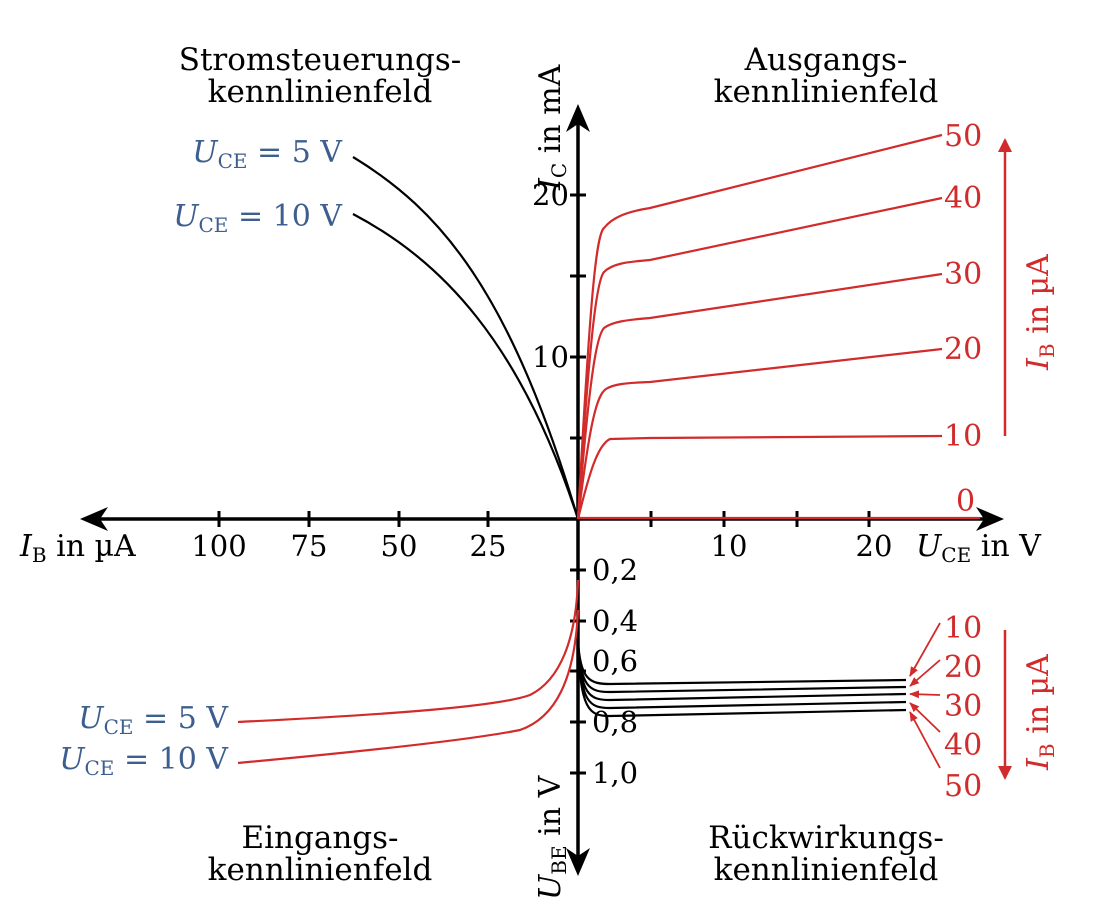 Image resolution: width=1096 pixels, height=922 pixels. Describe the element at coordinates (615, 621) in the screenshot. I see `ube-tick-0-4: 0,4` at that location.